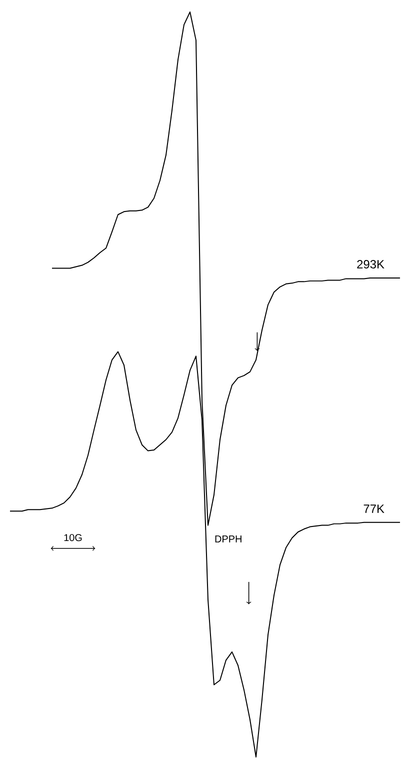  I want to click on annotation: DPPH, so click(228, 539).